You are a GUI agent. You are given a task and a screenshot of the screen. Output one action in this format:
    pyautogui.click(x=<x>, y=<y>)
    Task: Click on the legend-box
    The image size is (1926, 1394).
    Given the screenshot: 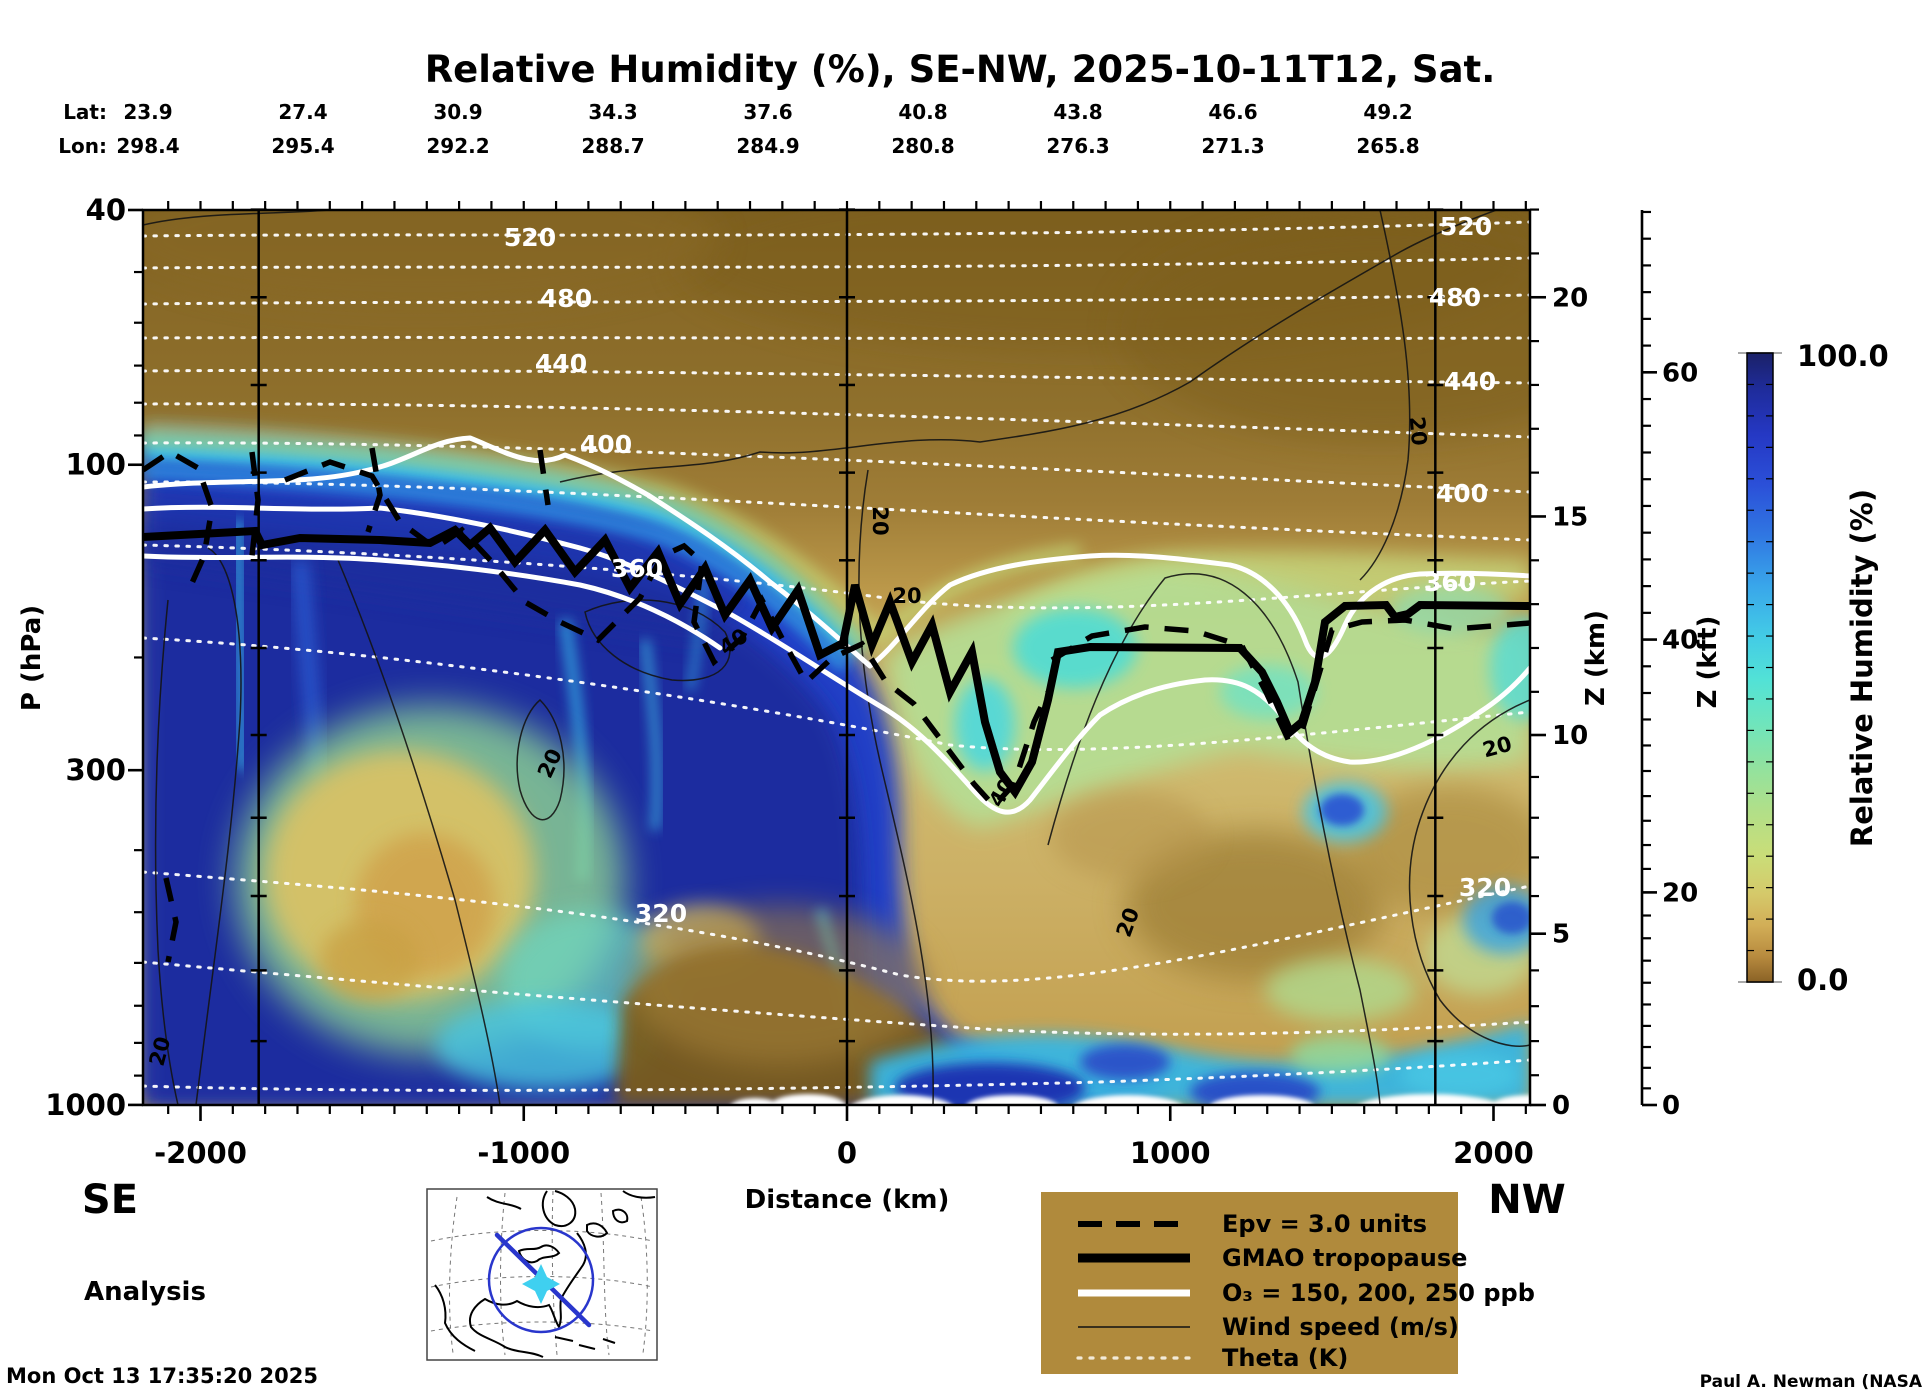 What is the action you would take?
    pyautogui.click(x=1249, y=1283)
    